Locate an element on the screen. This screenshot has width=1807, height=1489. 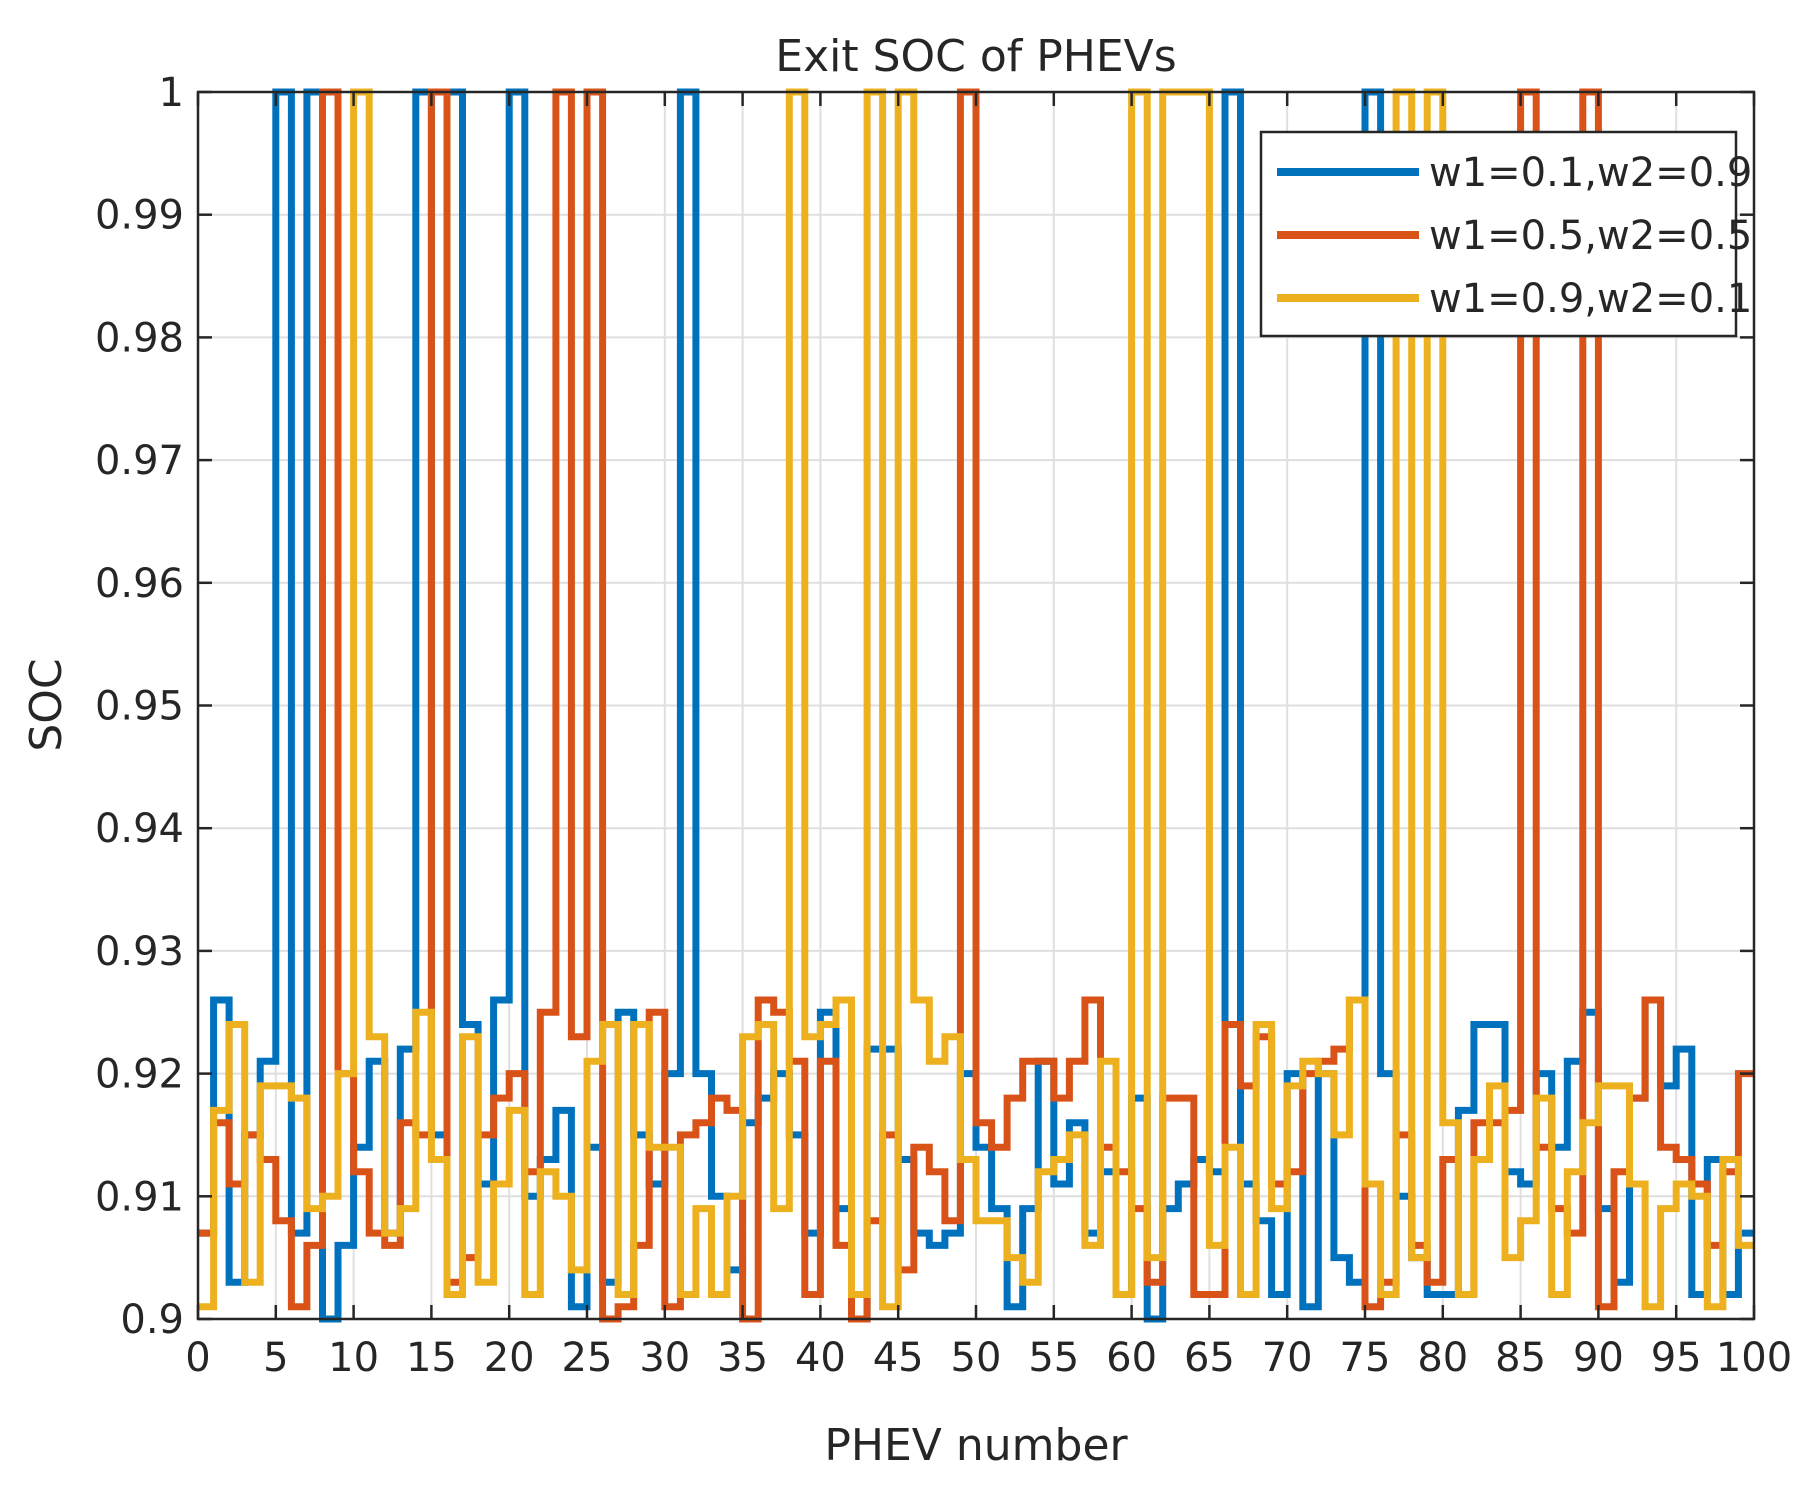
x-tick-label: 75 is located at coordinates (1365, 1358).